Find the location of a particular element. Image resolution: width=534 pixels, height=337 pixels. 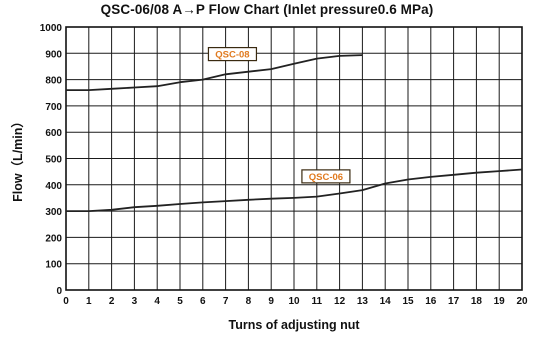

x-tick-label: 0 is located at coordinates (66, 301).